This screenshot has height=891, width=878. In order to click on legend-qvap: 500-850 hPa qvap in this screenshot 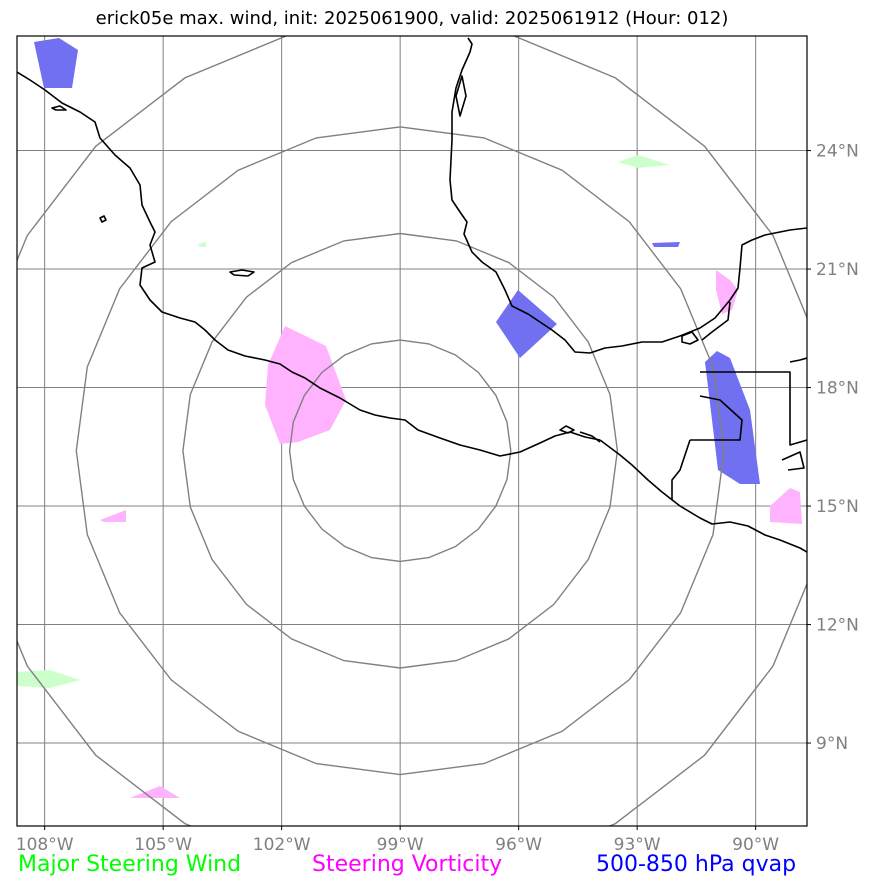, I will do `click(696, 864)`.